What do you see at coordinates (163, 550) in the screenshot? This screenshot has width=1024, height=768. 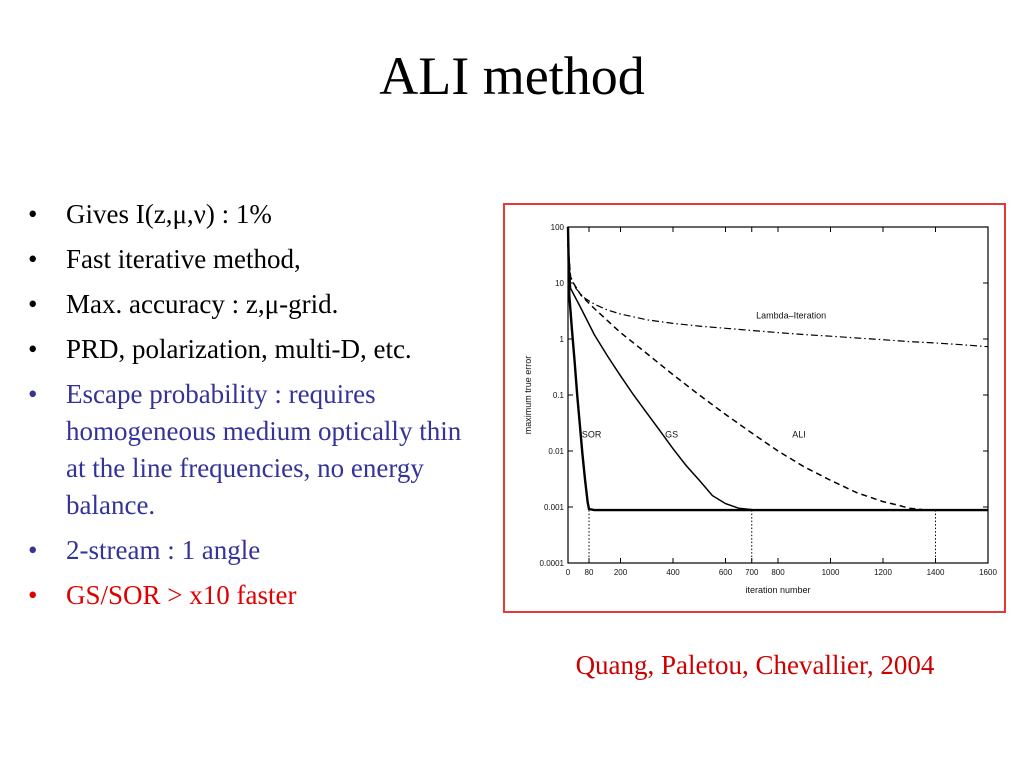 I see `bullet-text: 2-stream : 1 angle` at bounding box center [163, 550].